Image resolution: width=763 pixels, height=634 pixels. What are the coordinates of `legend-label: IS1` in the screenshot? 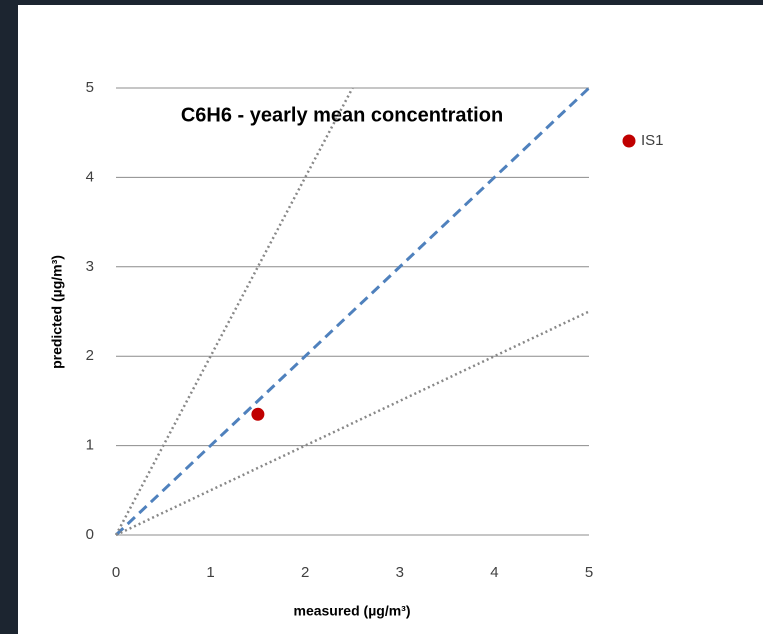 It's located at (652, 140).